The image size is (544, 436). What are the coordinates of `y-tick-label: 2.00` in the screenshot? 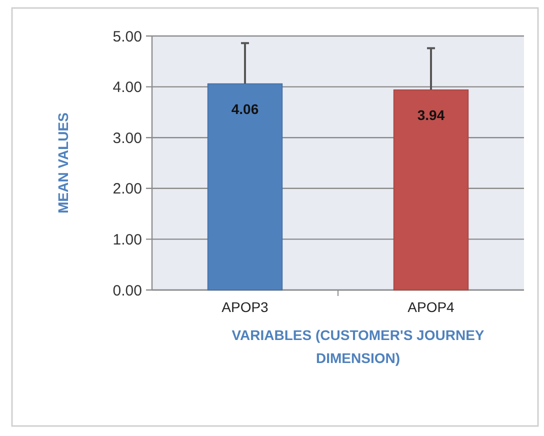 It's located at (127, 189).